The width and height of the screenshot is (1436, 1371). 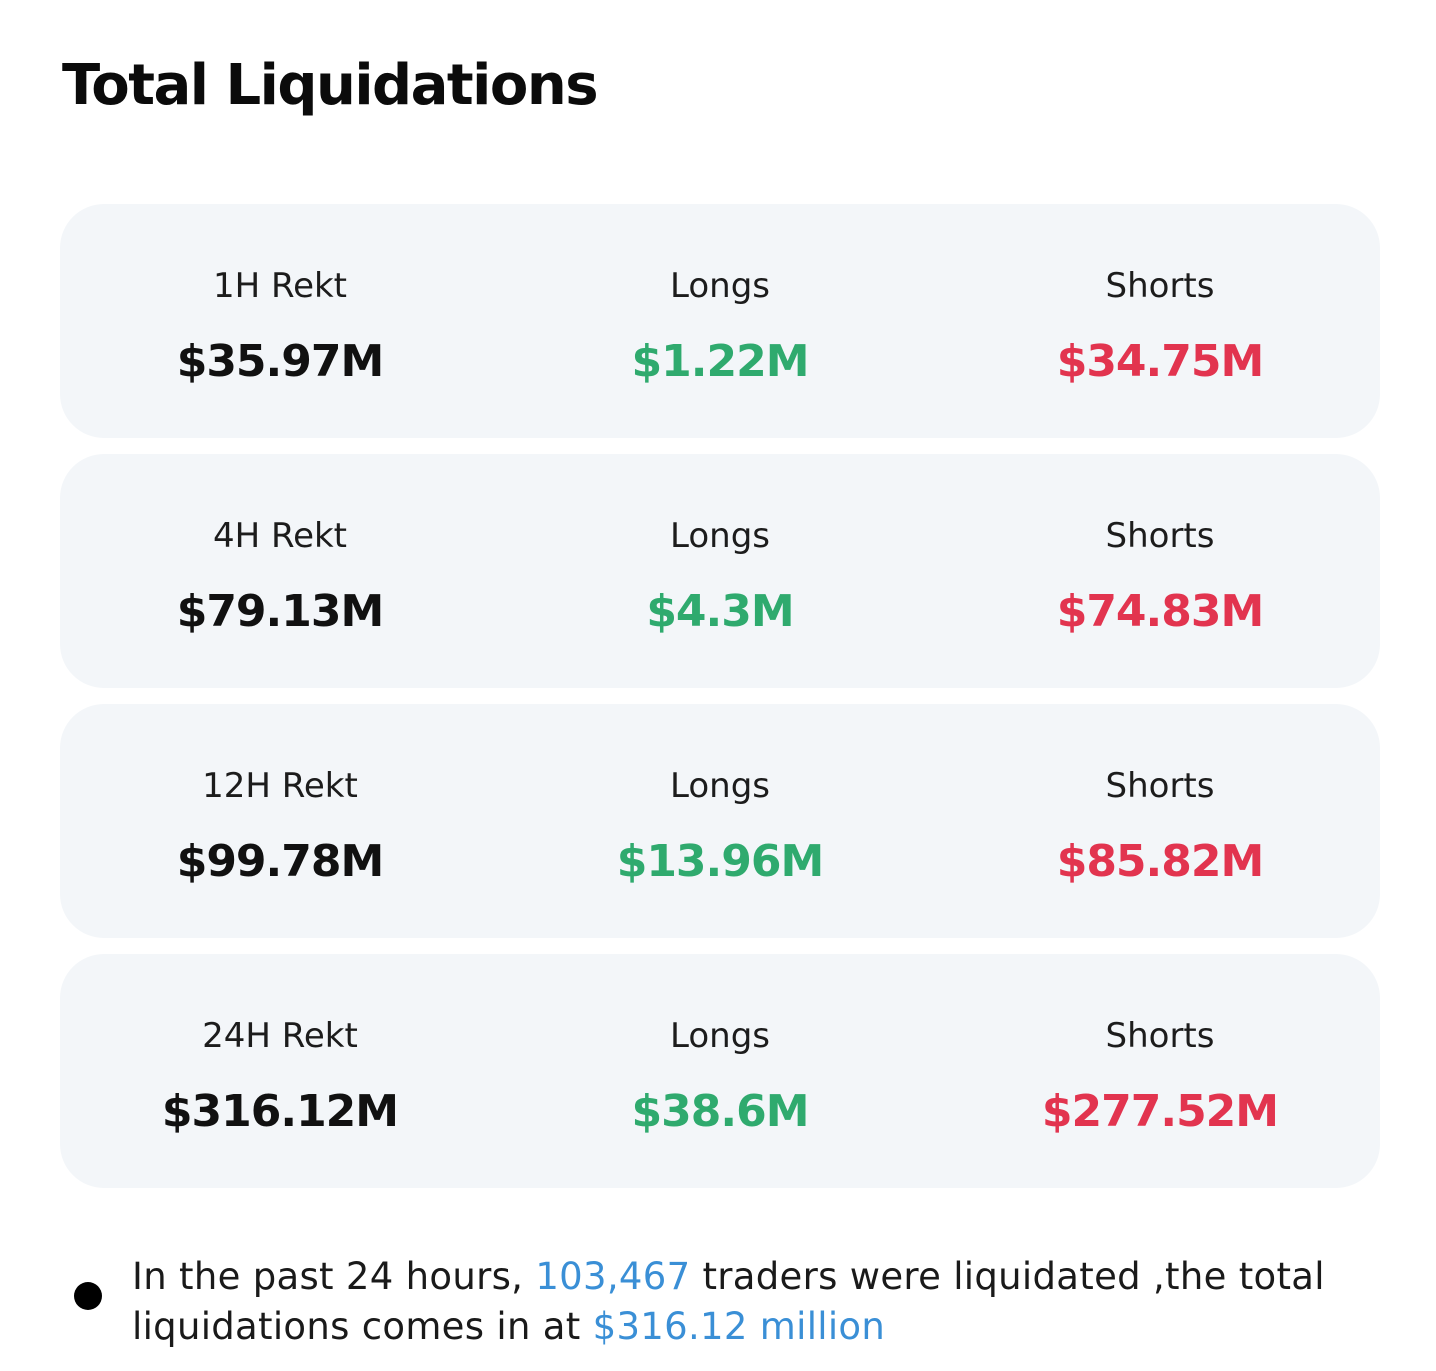 I want to click on longs-column: Longs $1.22M, so click(x=720, y=321).